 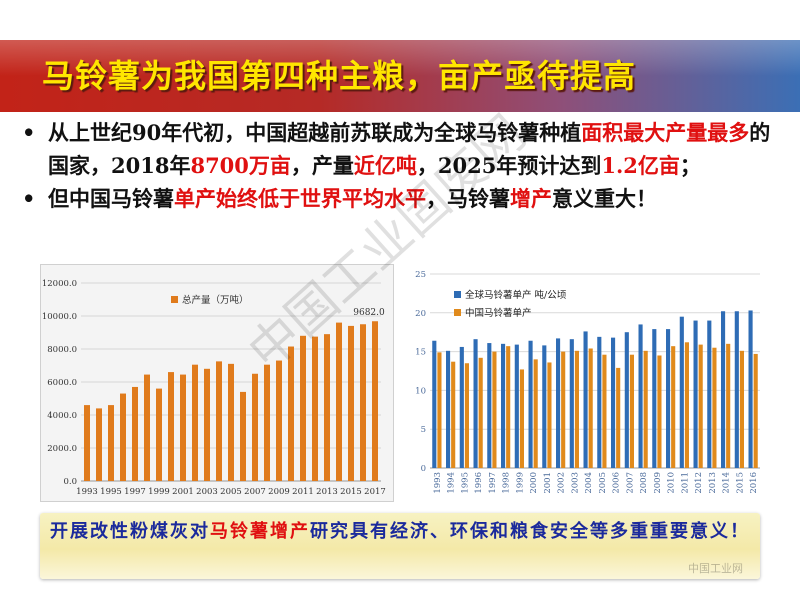 What do you see at coordinates (468, 198) in the screenshot?
I see `text-segment: ，马铃薯` at bounding box center [468, 198].